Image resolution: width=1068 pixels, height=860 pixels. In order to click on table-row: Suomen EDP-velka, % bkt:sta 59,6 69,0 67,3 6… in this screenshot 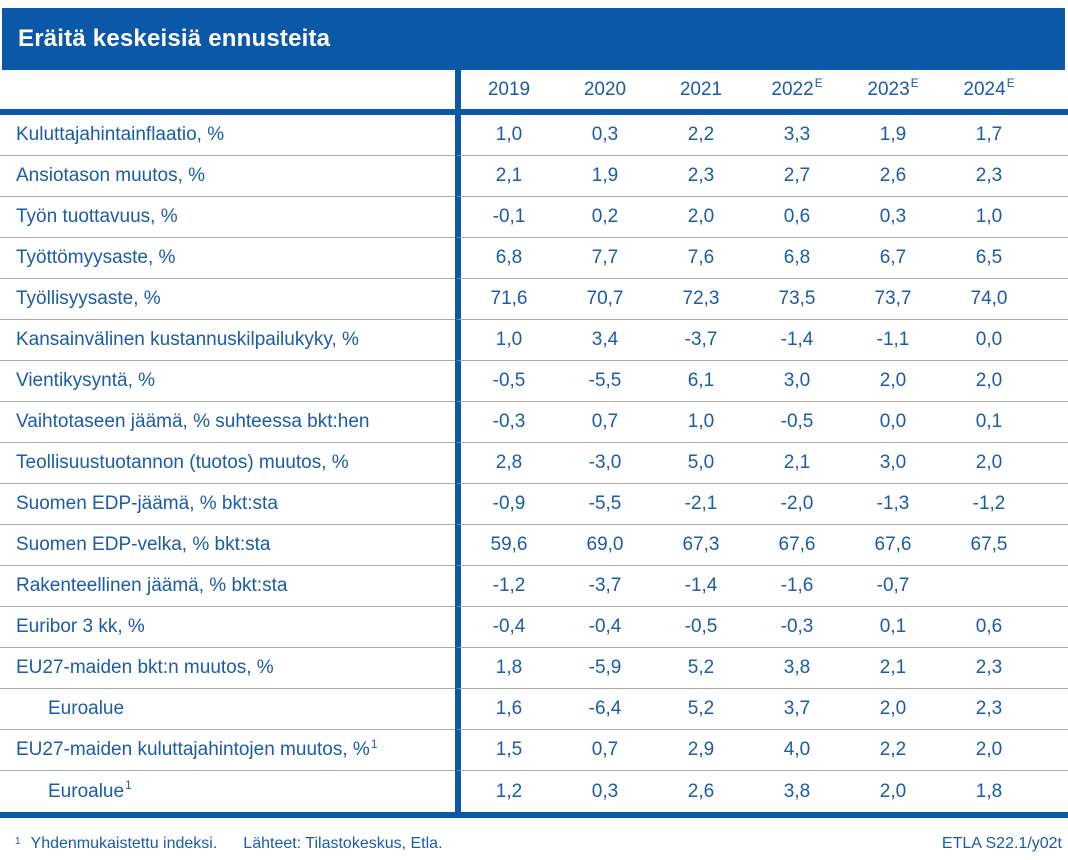, I will do `click(534, 545)`.